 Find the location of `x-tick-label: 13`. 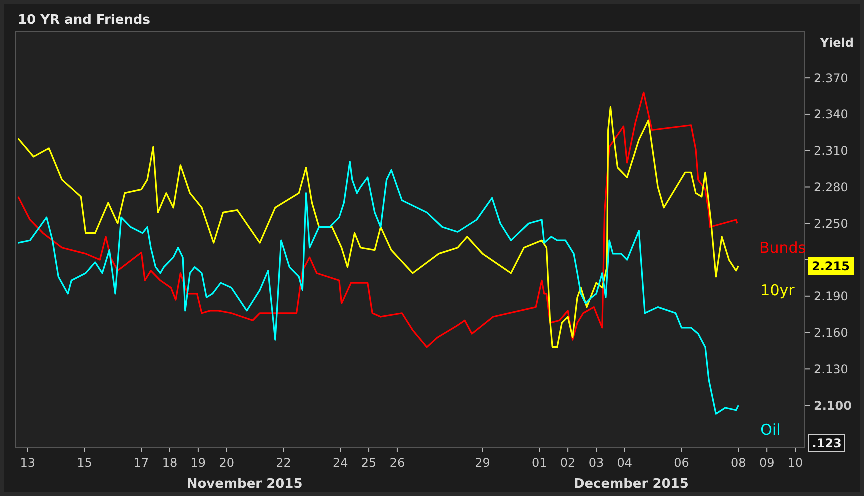

x-tick-label: 13 is located at coordinates (28, 463).